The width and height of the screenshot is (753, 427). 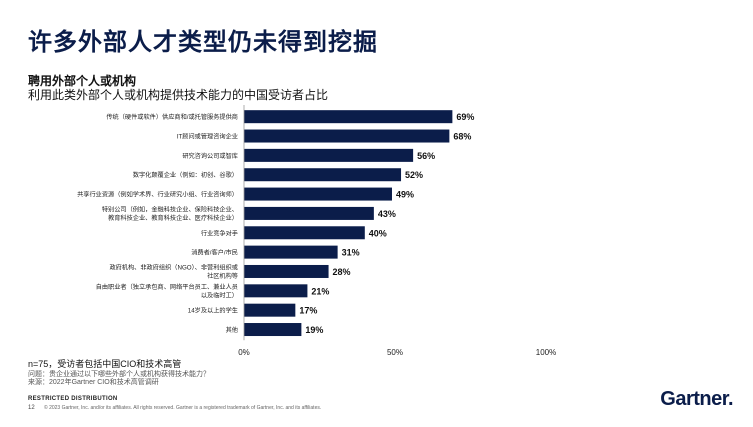 What do you see at coordinates (244, 352) in the screenshot?
I see `x-tick-label-0: 0%` at bounding box center [244, 352].